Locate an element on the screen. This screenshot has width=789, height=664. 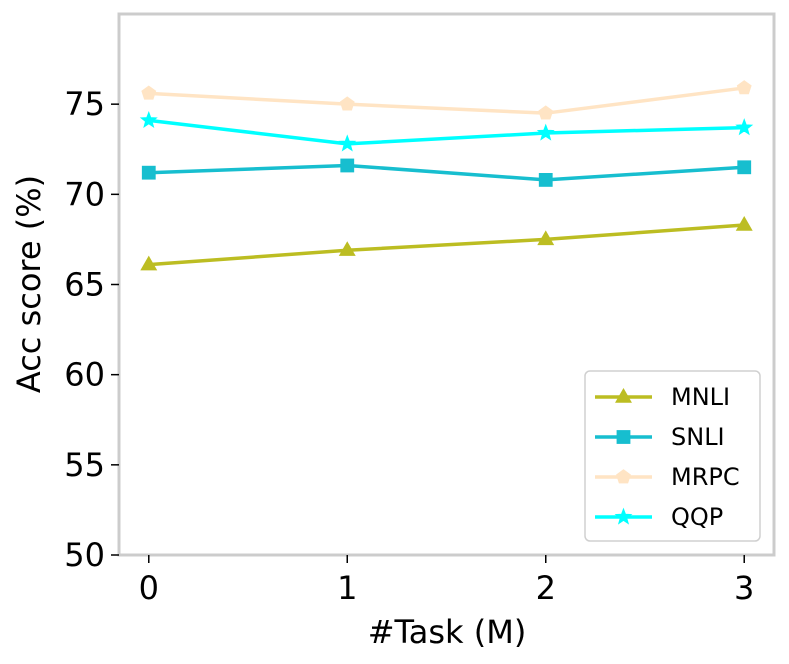
x-tick-label: 1 is located at coordinates (347, 588).